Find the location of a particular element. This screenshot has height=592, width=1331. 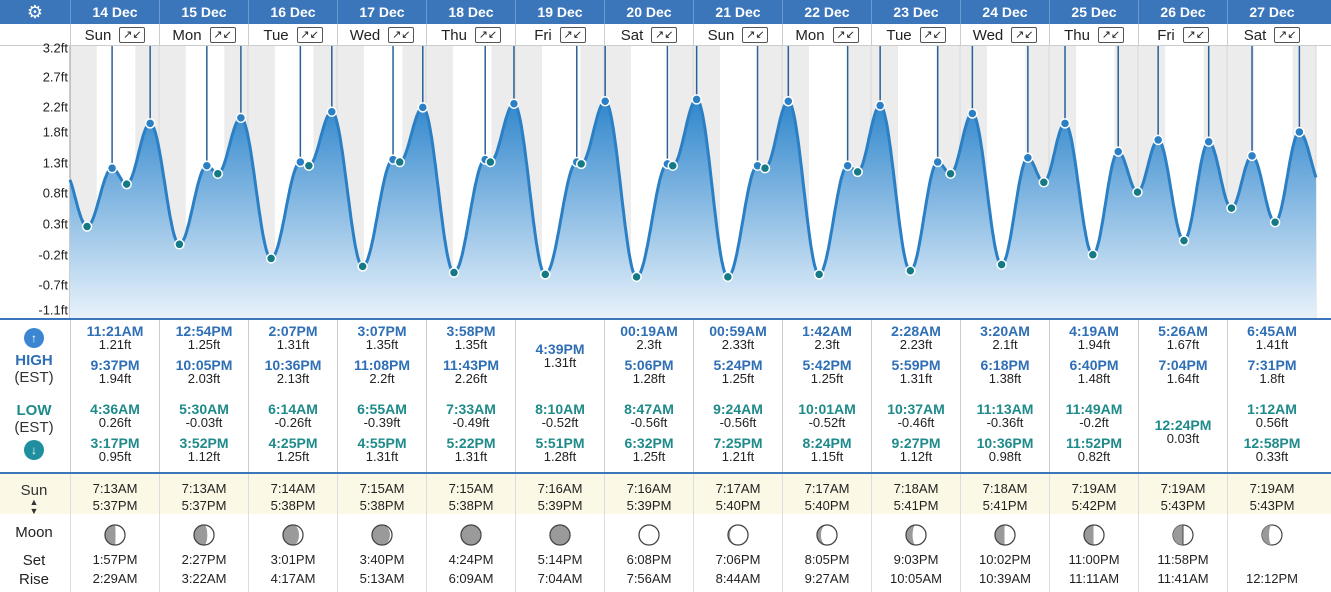

high-tide-time: 3:58PM is located at coordinates (471, 331).